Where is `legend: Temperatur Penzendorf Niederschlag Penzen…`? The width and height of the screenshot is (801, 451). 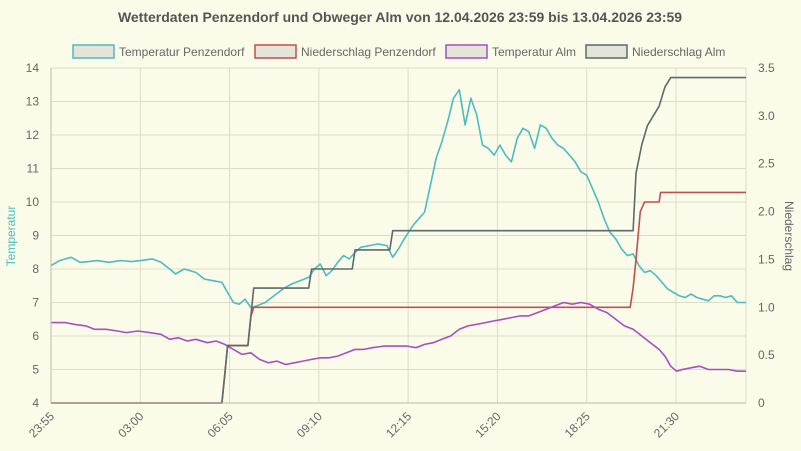
legend: Temperatur Penzendorf Niederschlag Penzen… is located at coordinates (398, 51).